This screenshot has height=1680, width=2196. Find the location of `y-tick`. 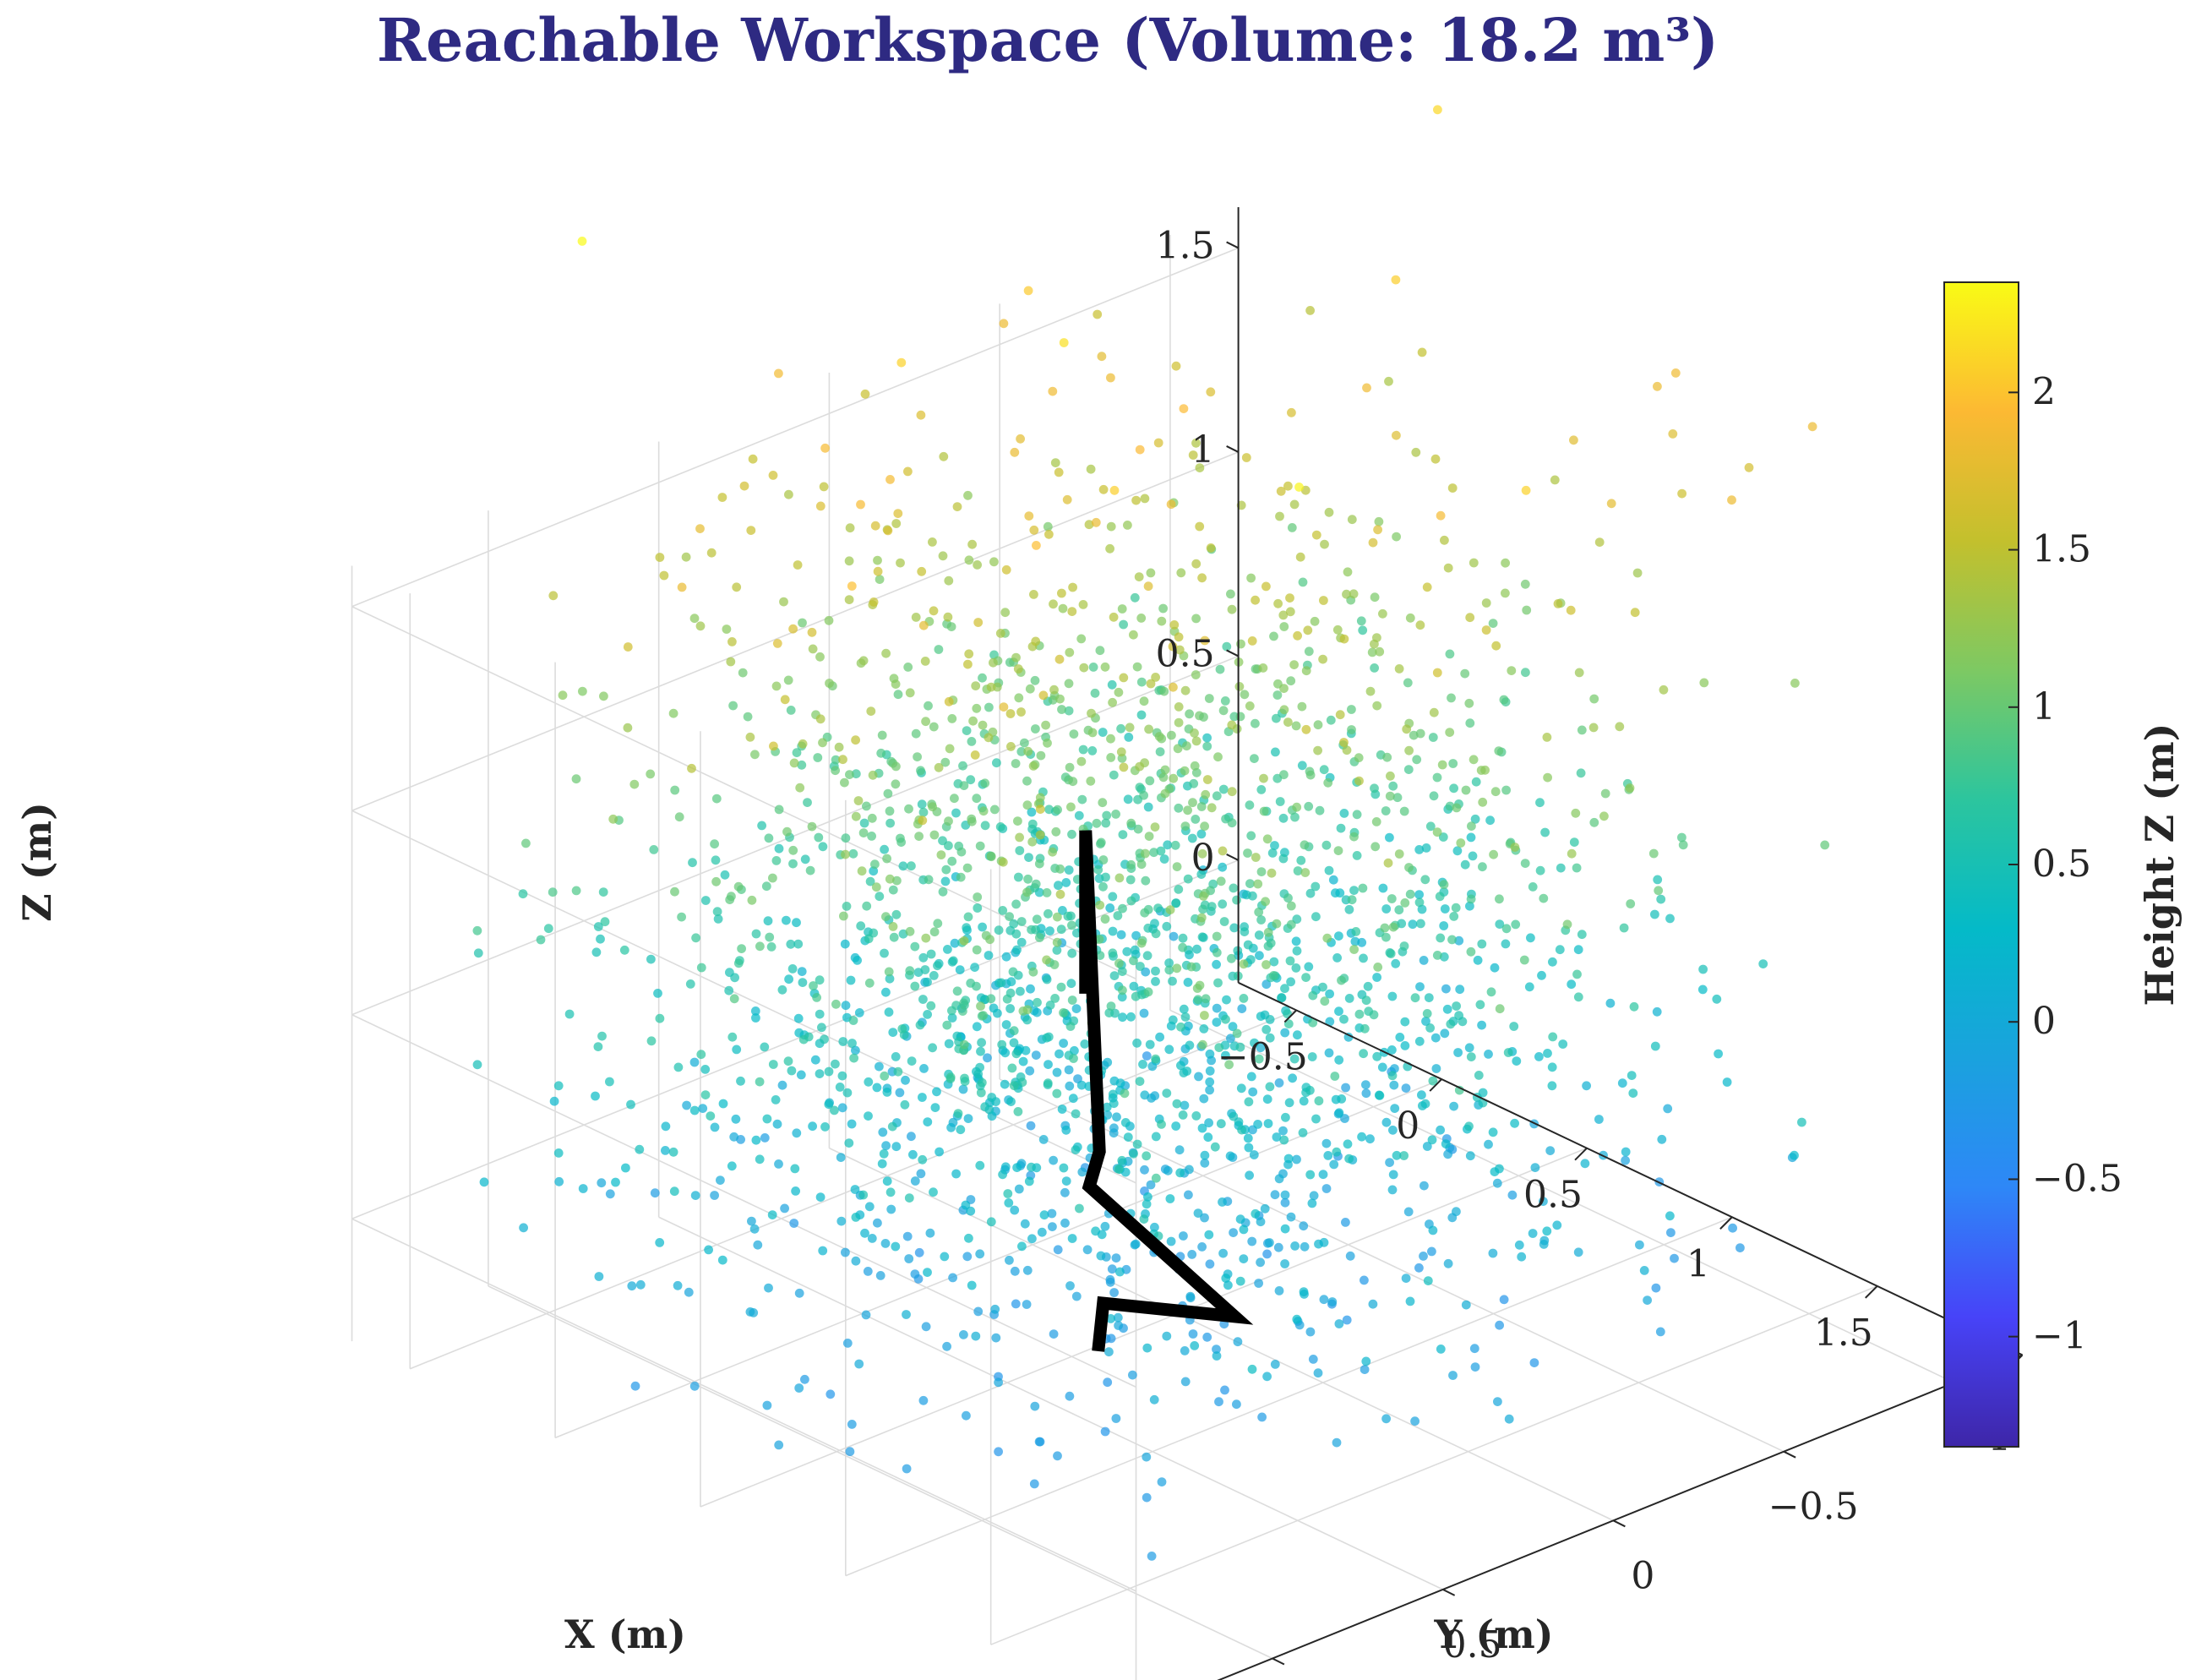

y-tick is located at coordinates (1278, 1661).